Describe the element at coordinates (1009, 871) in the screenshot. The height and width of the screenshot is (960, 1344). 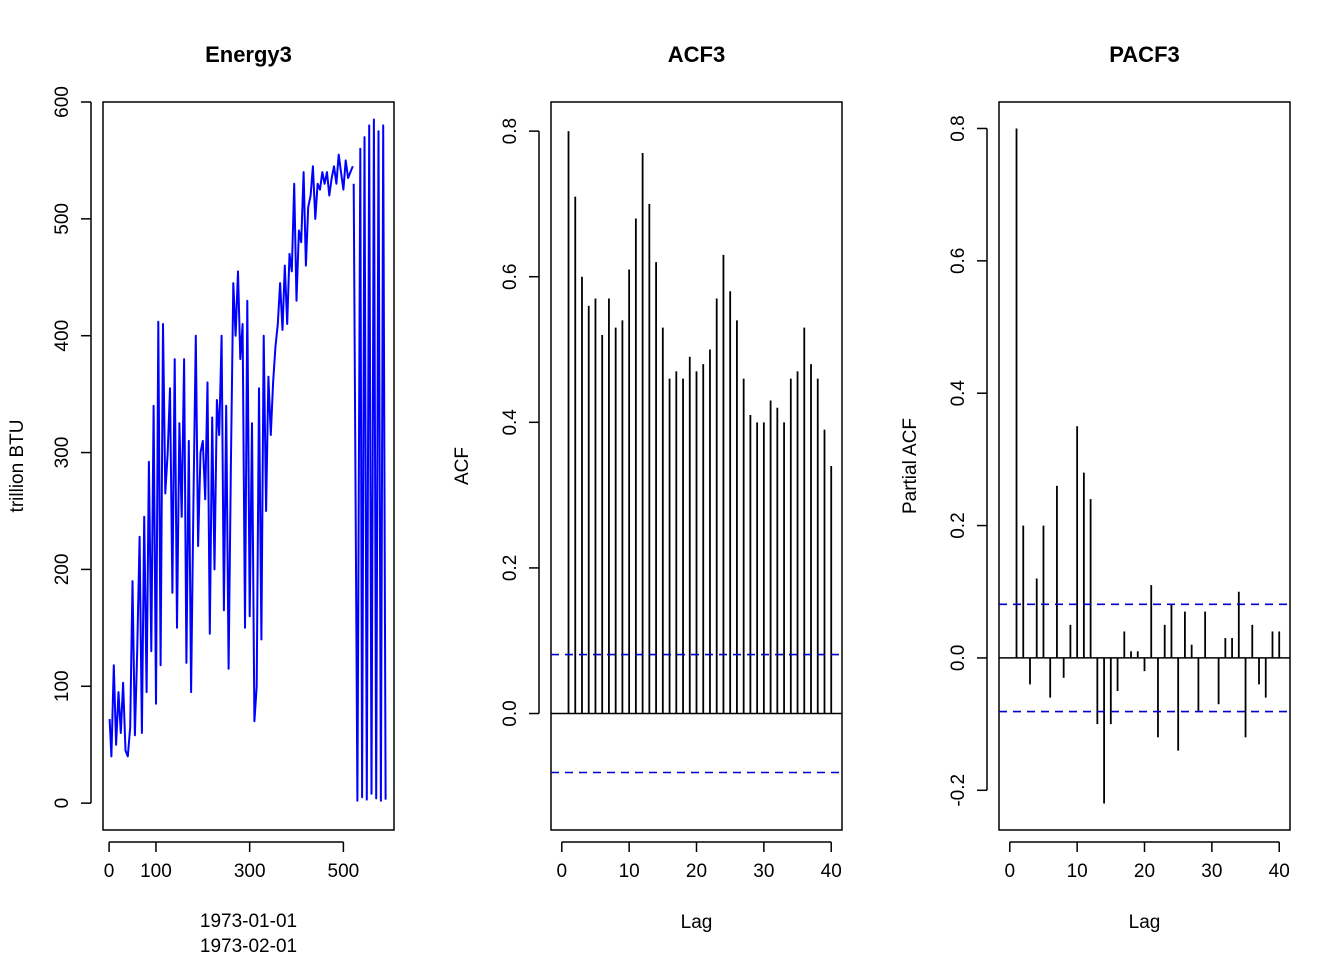
I see `pacf-x-tick-label: 0` at that location.